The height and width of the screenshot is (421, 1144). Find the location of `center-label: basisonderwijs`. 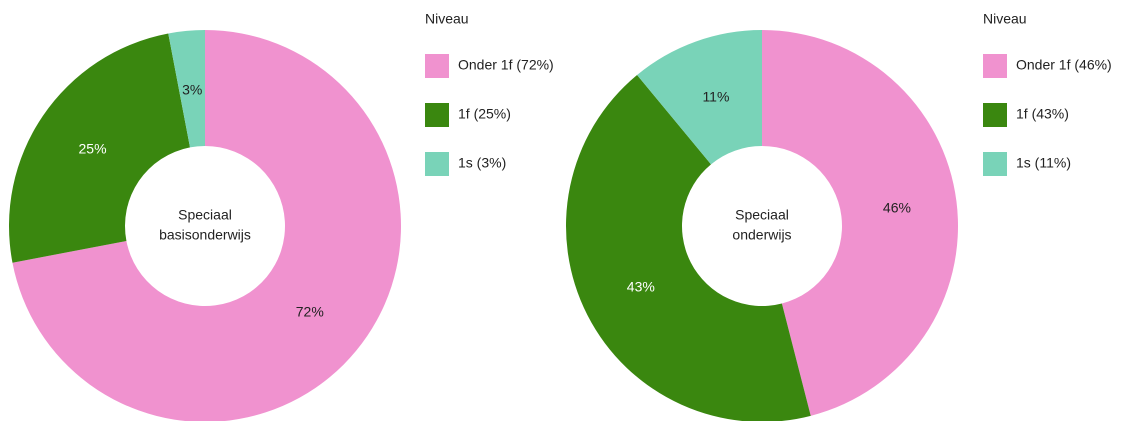

center-label: basisonderwijs is located at coordinates (205, 235).